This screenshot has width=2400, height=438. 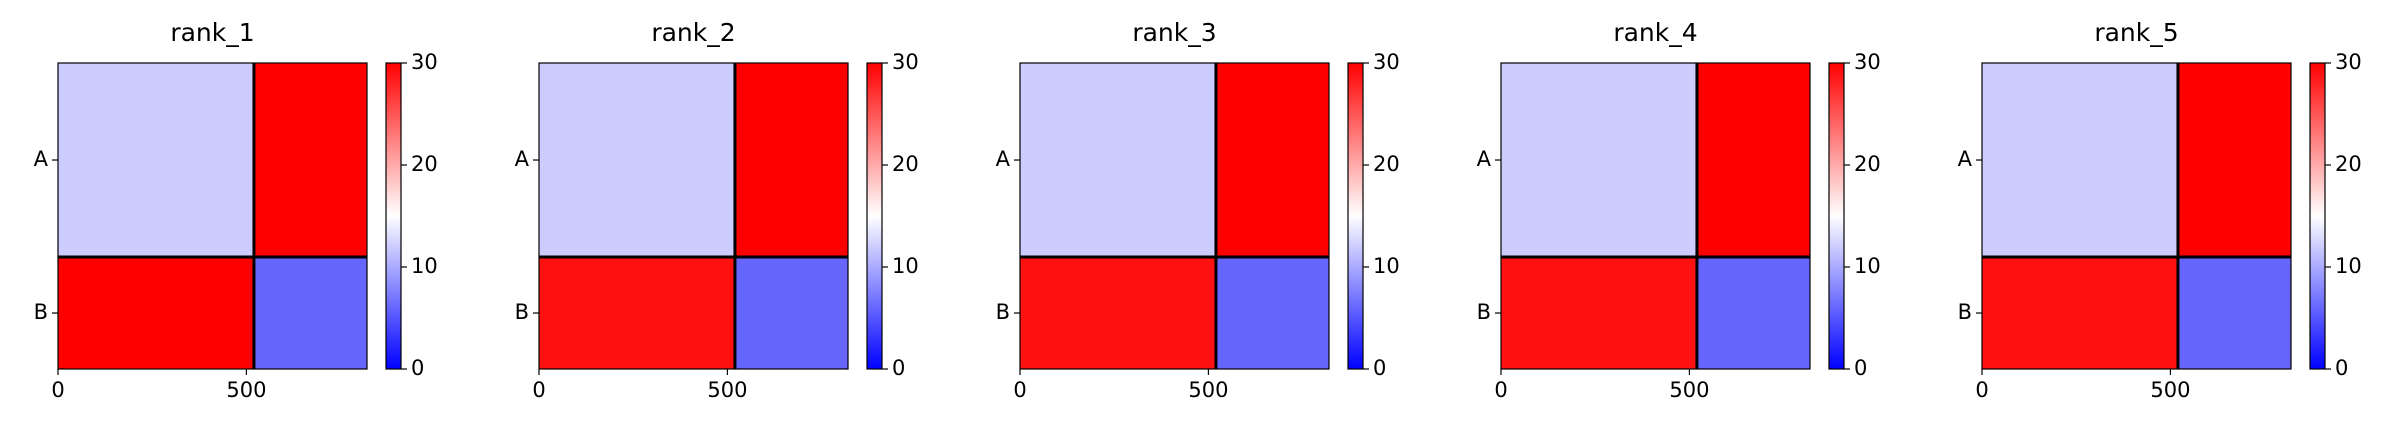 I want to click on panel-title: rank_4, so click(x=1655, y=32).